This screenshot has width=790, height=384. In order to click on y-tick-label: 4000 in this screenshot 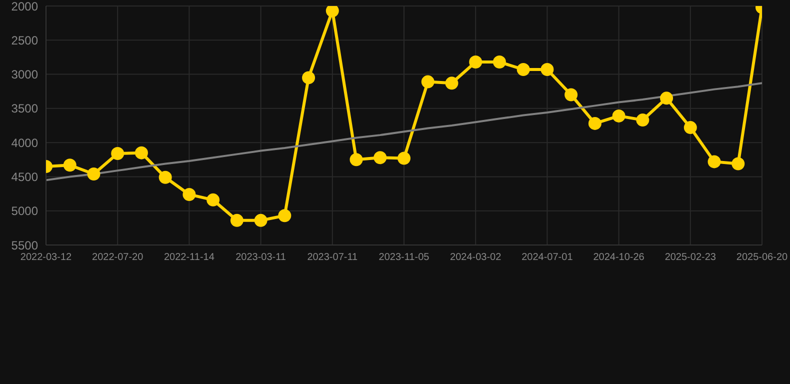, I will do `click(24, 143)`.